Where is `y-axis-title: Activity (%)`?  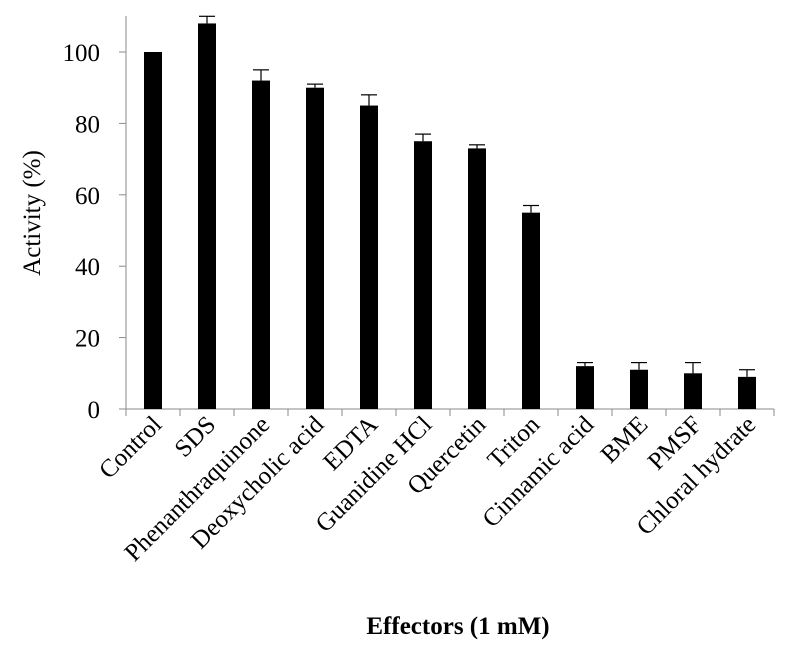 y-axis-title: Activity (%) is located at coordinates (32, 213).